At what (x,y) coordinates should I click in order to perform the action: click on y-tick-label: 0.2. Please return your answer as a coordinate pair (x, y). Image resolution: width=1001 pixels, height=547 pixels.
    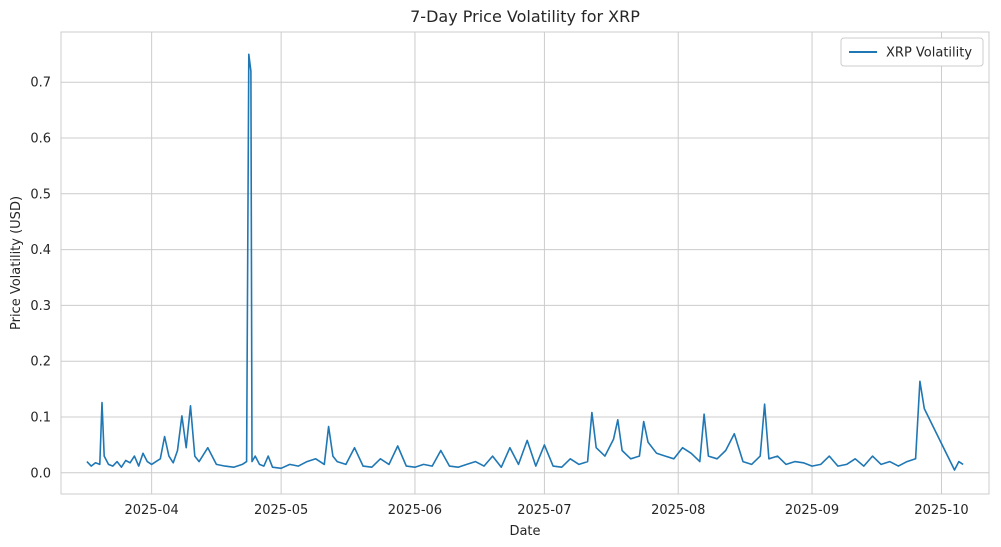
    Looking at the image, I should click on (40, 362).